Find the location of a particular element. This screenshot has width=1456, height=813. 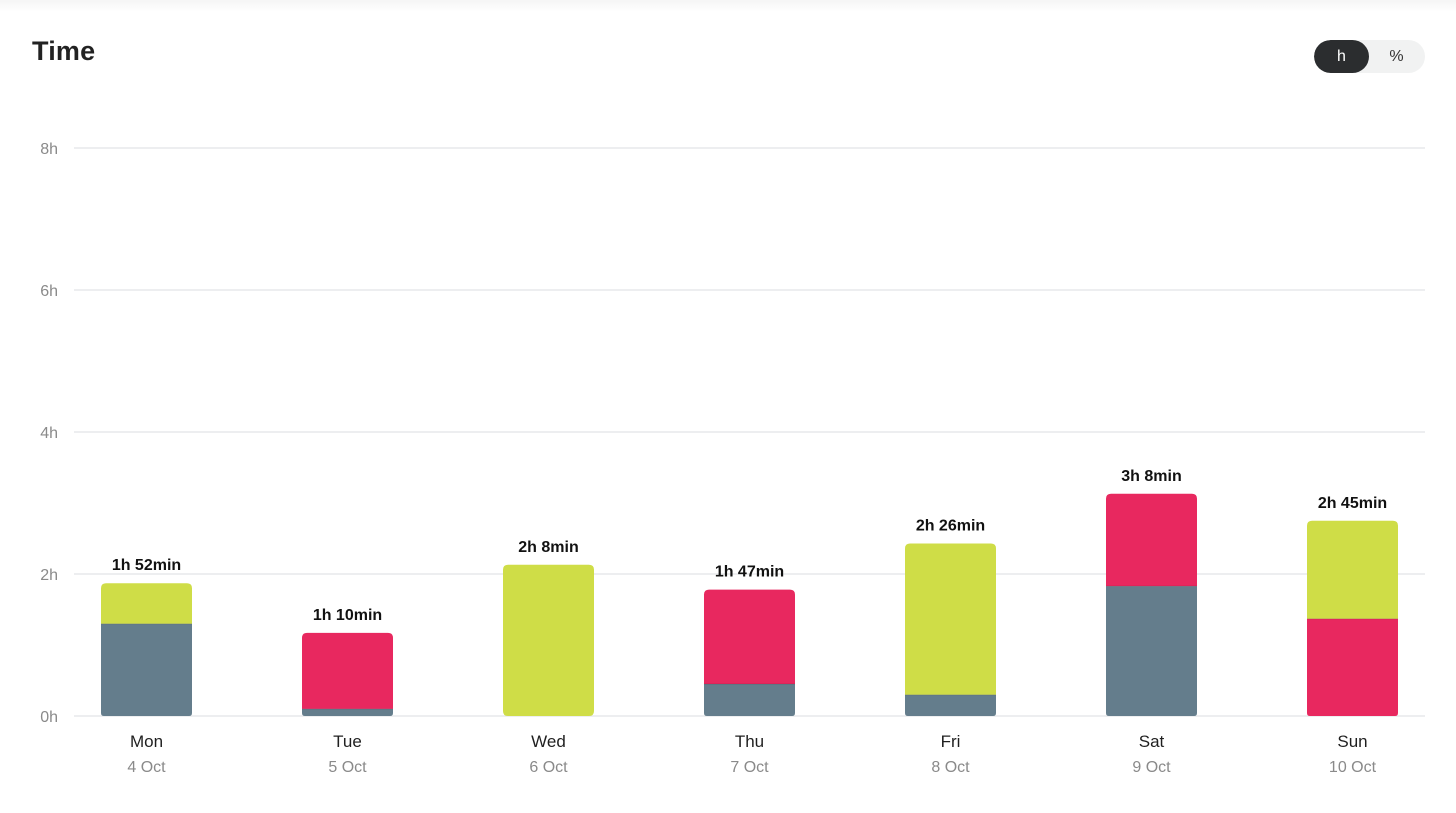

x-tick-label: Fri is located at coordinates (951, 741).